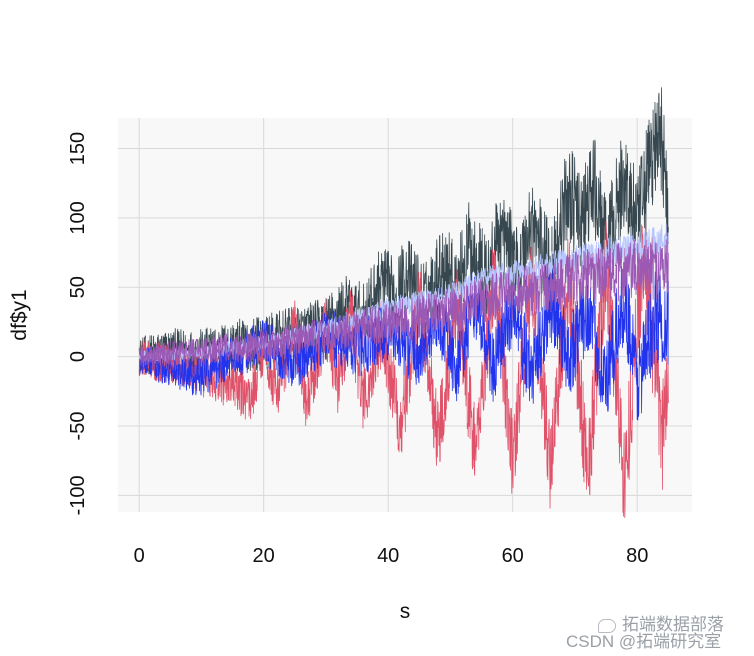 This screenshot has height=656, width=754. I want to click on watermark-top: 拓端数据部落, so click(661, 622).